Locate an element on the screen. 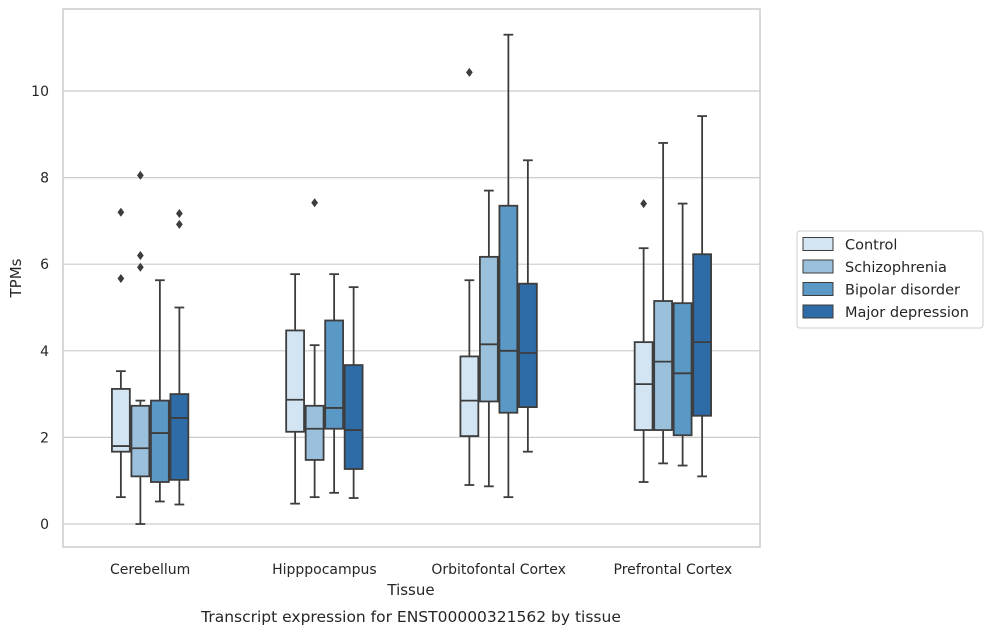 The height and width of the screenshot is (634, 992). x-tick-label: Orbitofontal Cortex is located at coordinates (498, 570).